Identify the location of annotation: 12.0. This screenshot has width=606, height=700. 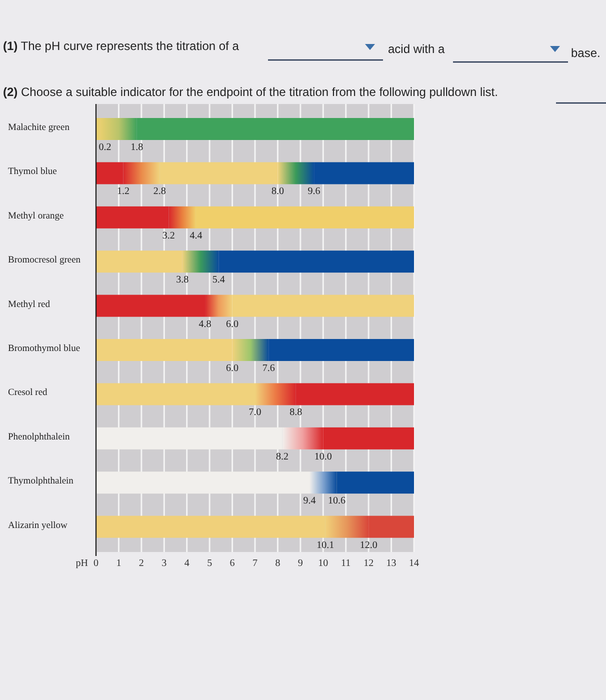
(369, 545).